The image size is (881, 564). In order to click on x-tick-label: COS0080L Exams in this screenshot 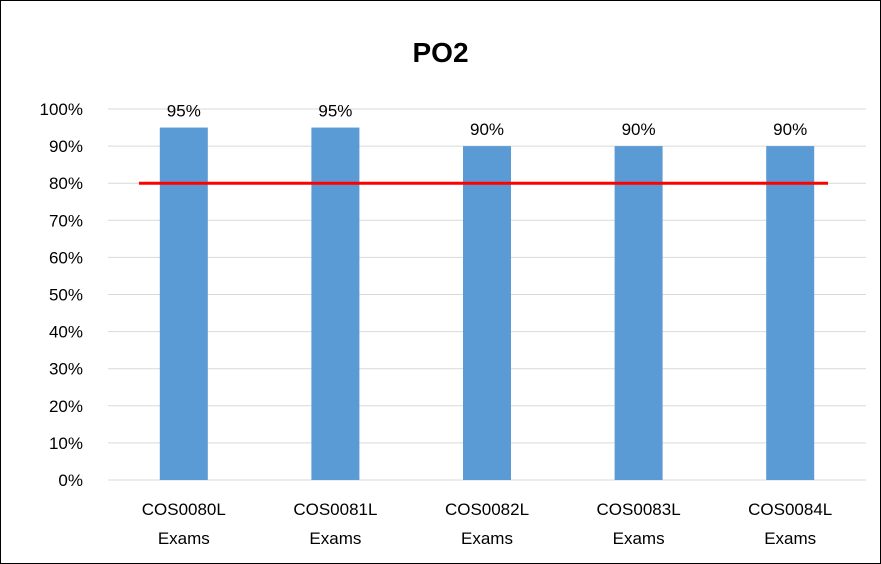, I will do `click(184, 524)`.